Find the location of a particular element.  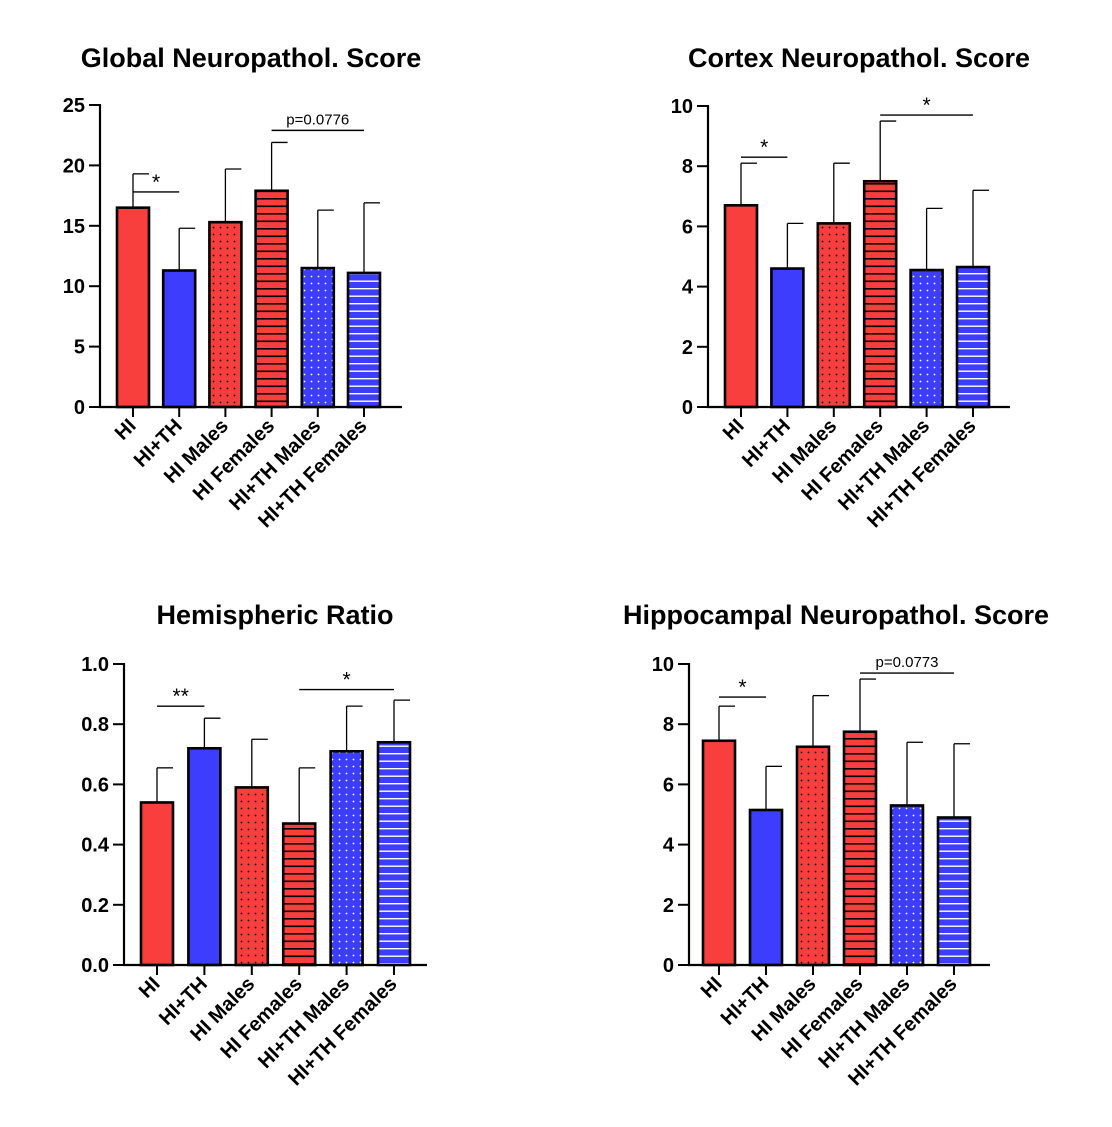

p-value-label: p=0.0776 is located at coordinates (317, 119).